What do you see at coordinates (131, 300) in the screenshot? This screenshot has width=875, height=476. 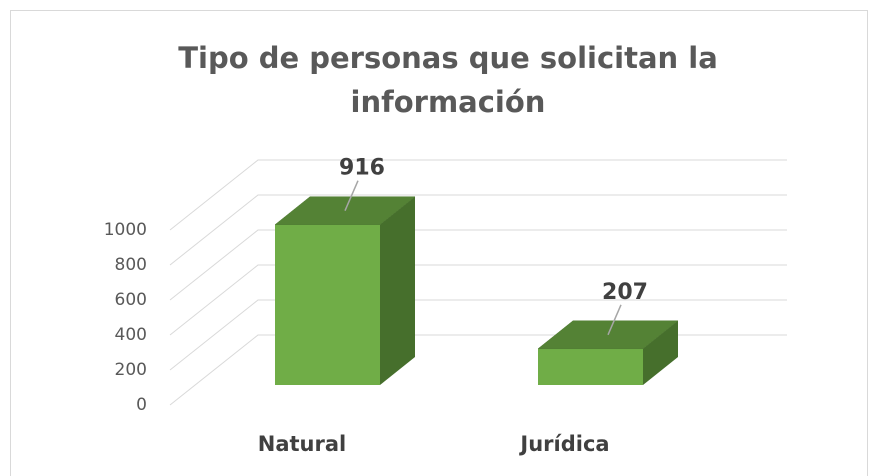 I see `y-tick-label: 600` at bounding box center [131, 300].